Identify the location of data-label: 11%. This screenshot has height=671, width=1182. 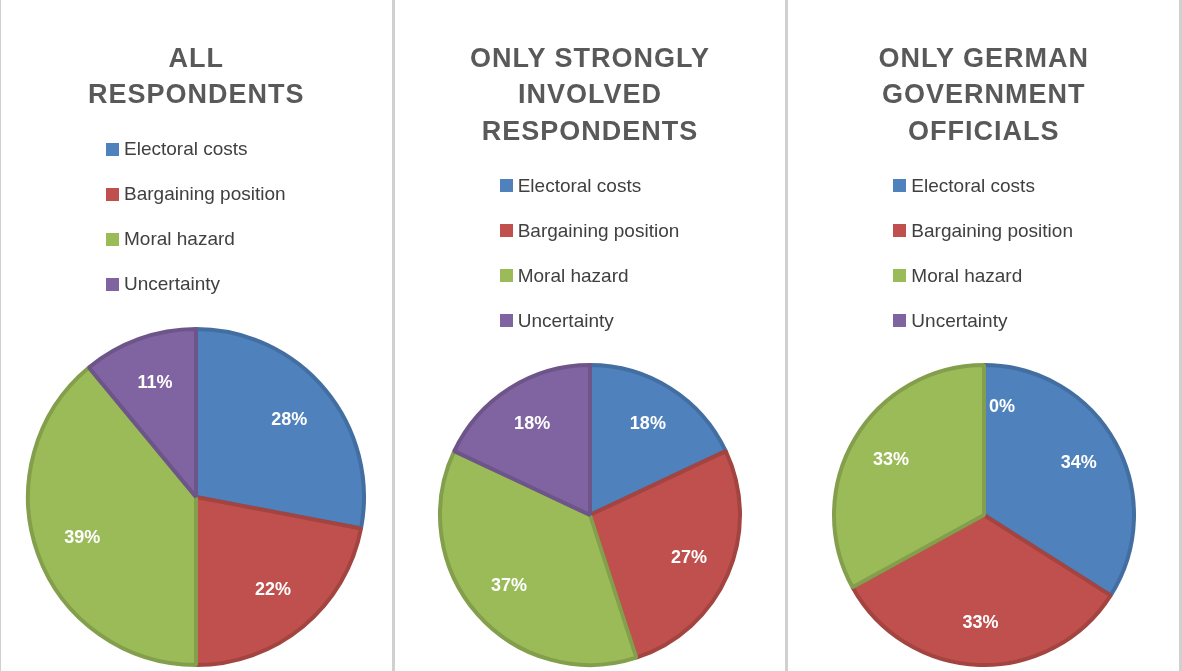
(155, 382).